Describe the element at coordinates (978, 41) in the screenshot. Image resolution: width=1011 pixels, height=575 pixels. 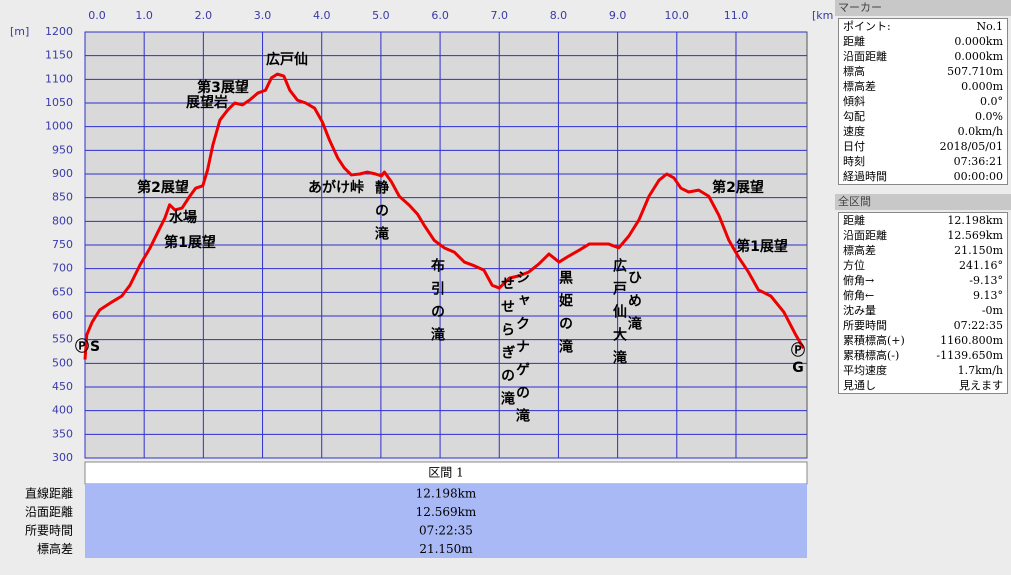
I see `panel-value: 0.000km` at that location.